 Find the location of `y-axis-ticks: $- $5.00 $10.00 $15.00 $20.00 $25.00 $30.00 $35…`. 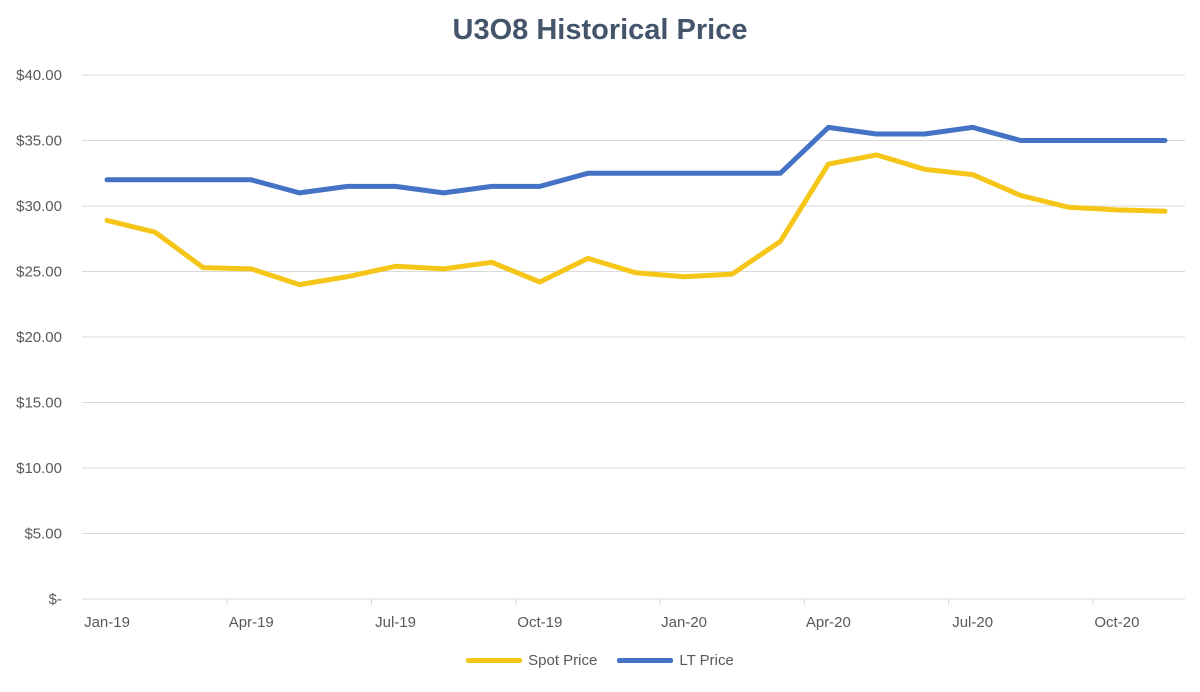

y-axis-ticks: $- $5.00 $10.00 $15.00 $20.00 $25.00 $30.00 $35… is located at coordinates (39, 337).